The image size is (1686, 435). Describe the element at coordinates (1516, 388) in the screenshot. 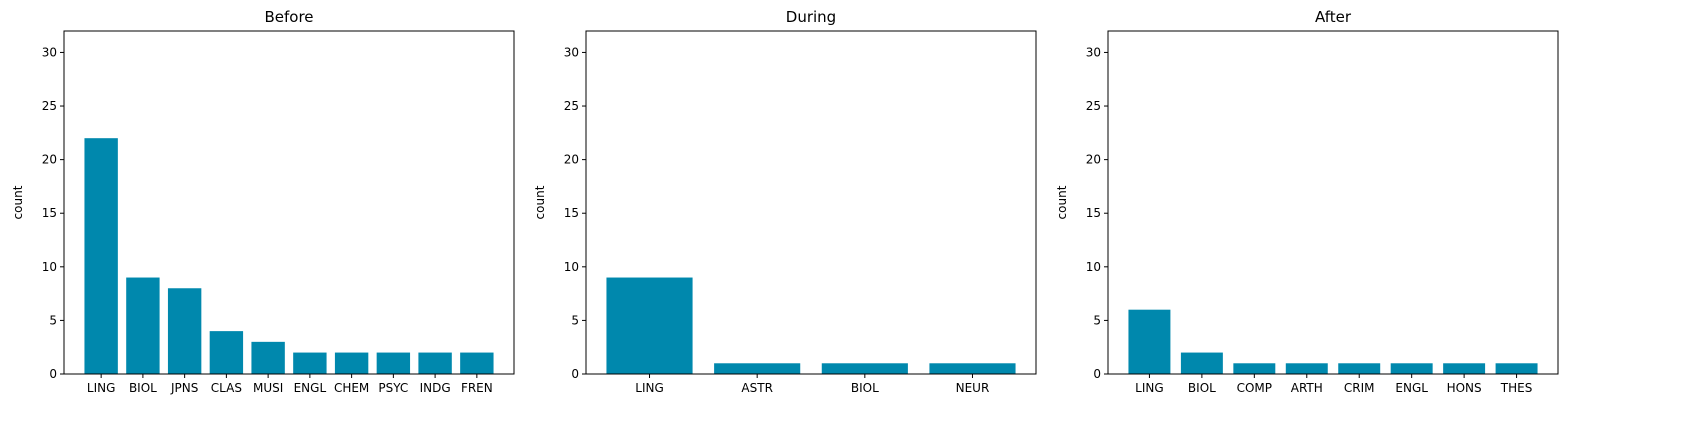

I see `x-tick-label-thes: THES` at that location.